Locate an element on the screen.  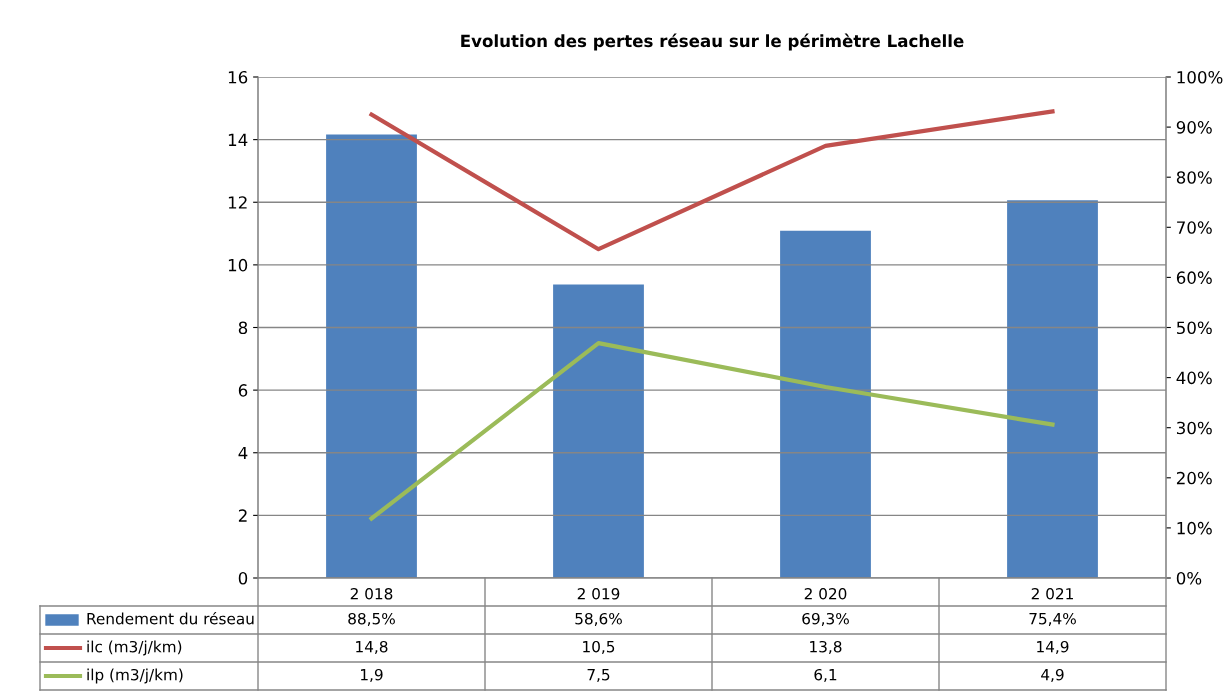
y-tick-label: 10 is located at coordinates (238, 265).